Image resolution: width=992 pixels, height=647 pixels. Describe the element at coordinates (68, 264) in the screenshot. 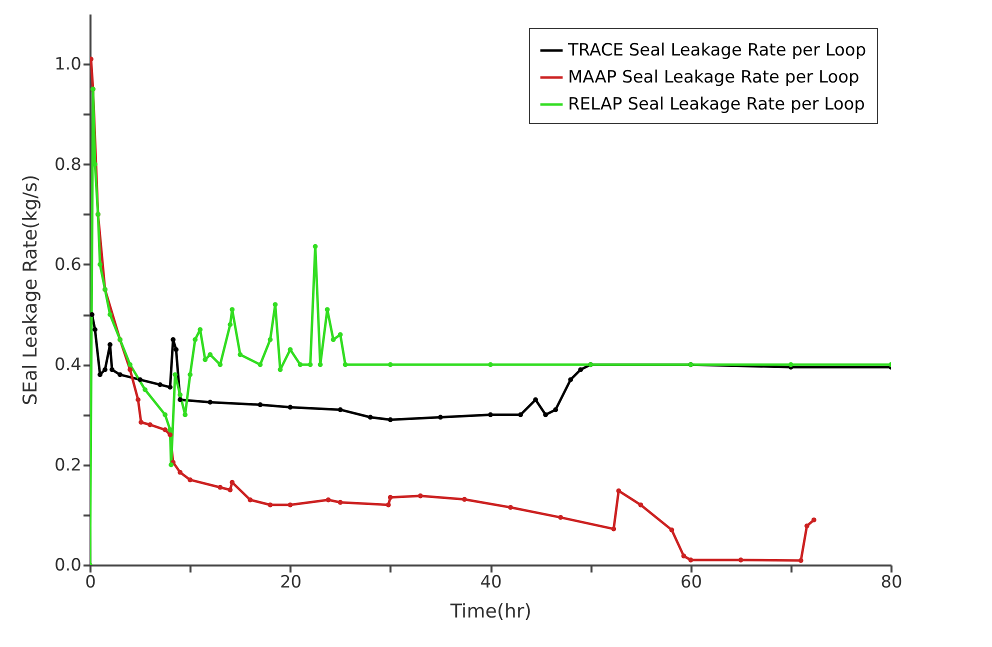

I see `y-tick-label: 0.6` at that location.